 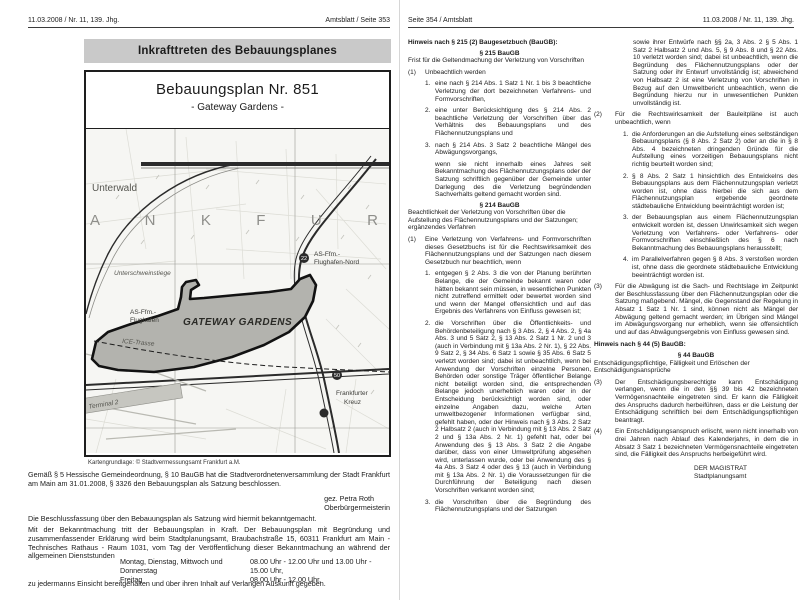 What do you see at coordinates (349, 498) in the screenshot?
I see `signature-name: gez. Petra Roth` at bounding box center [349, 498].